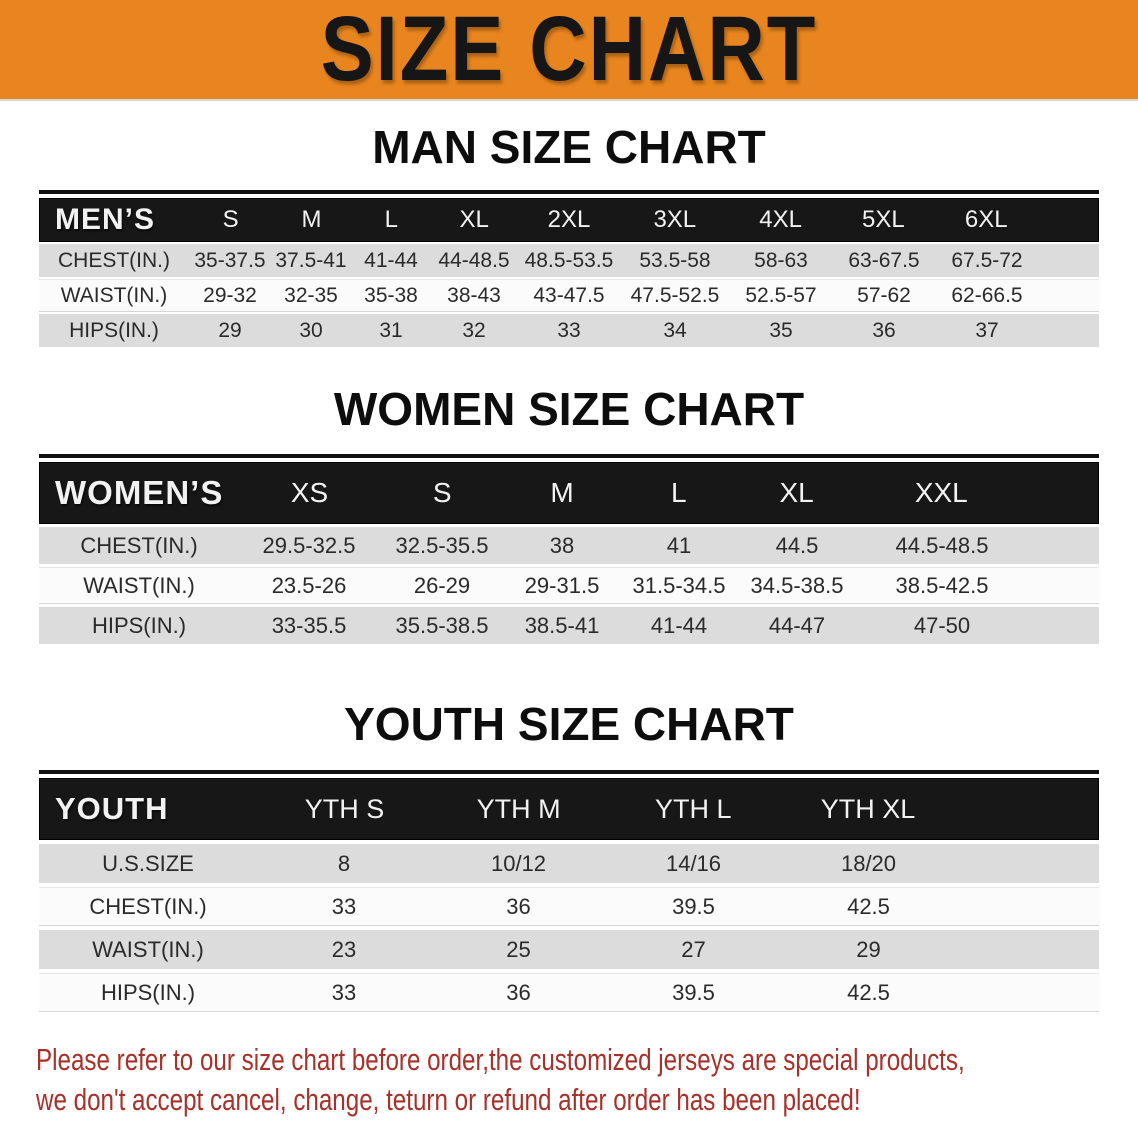 This screenshot has height=1132, width=1138. I want to click on column-header: YTH M, so click(518, 808).